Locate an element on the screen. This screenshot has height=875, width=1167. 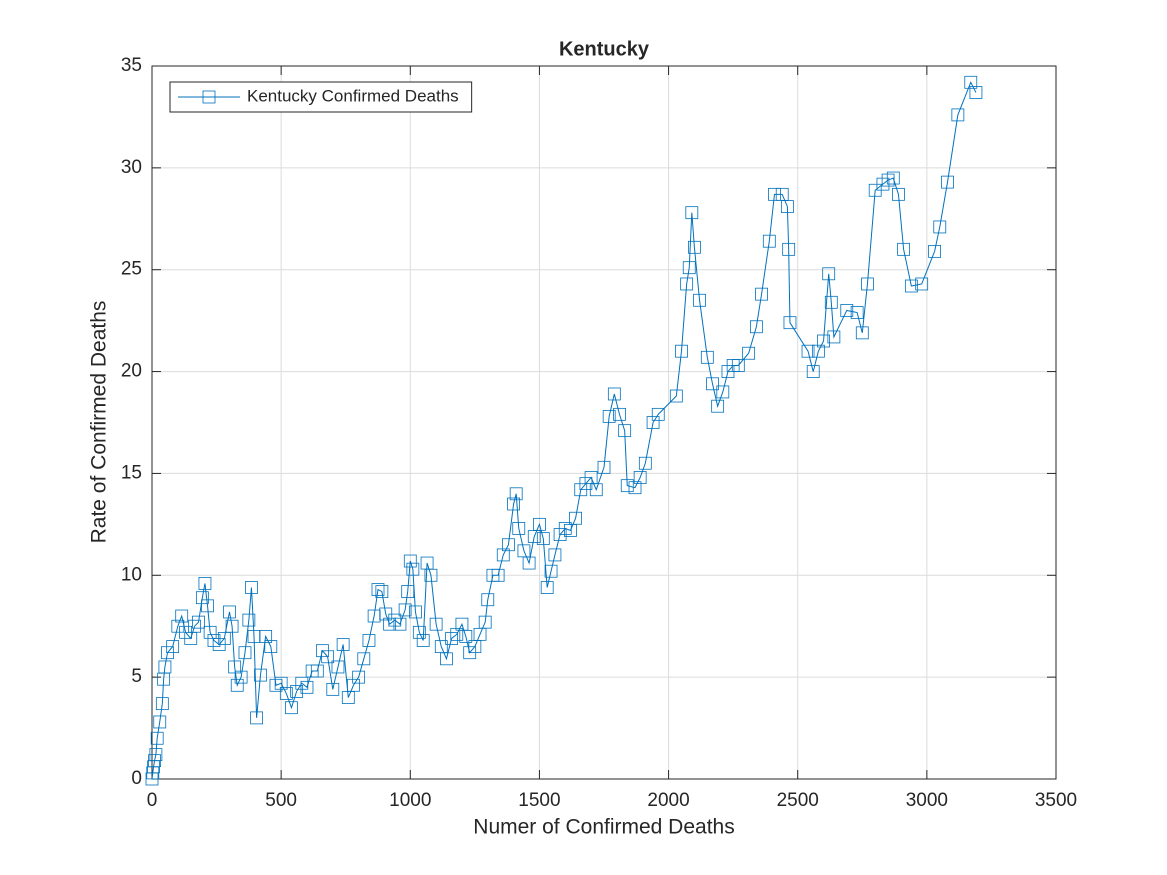
y-tick-label: 15 is located at coordinates (131, 472).